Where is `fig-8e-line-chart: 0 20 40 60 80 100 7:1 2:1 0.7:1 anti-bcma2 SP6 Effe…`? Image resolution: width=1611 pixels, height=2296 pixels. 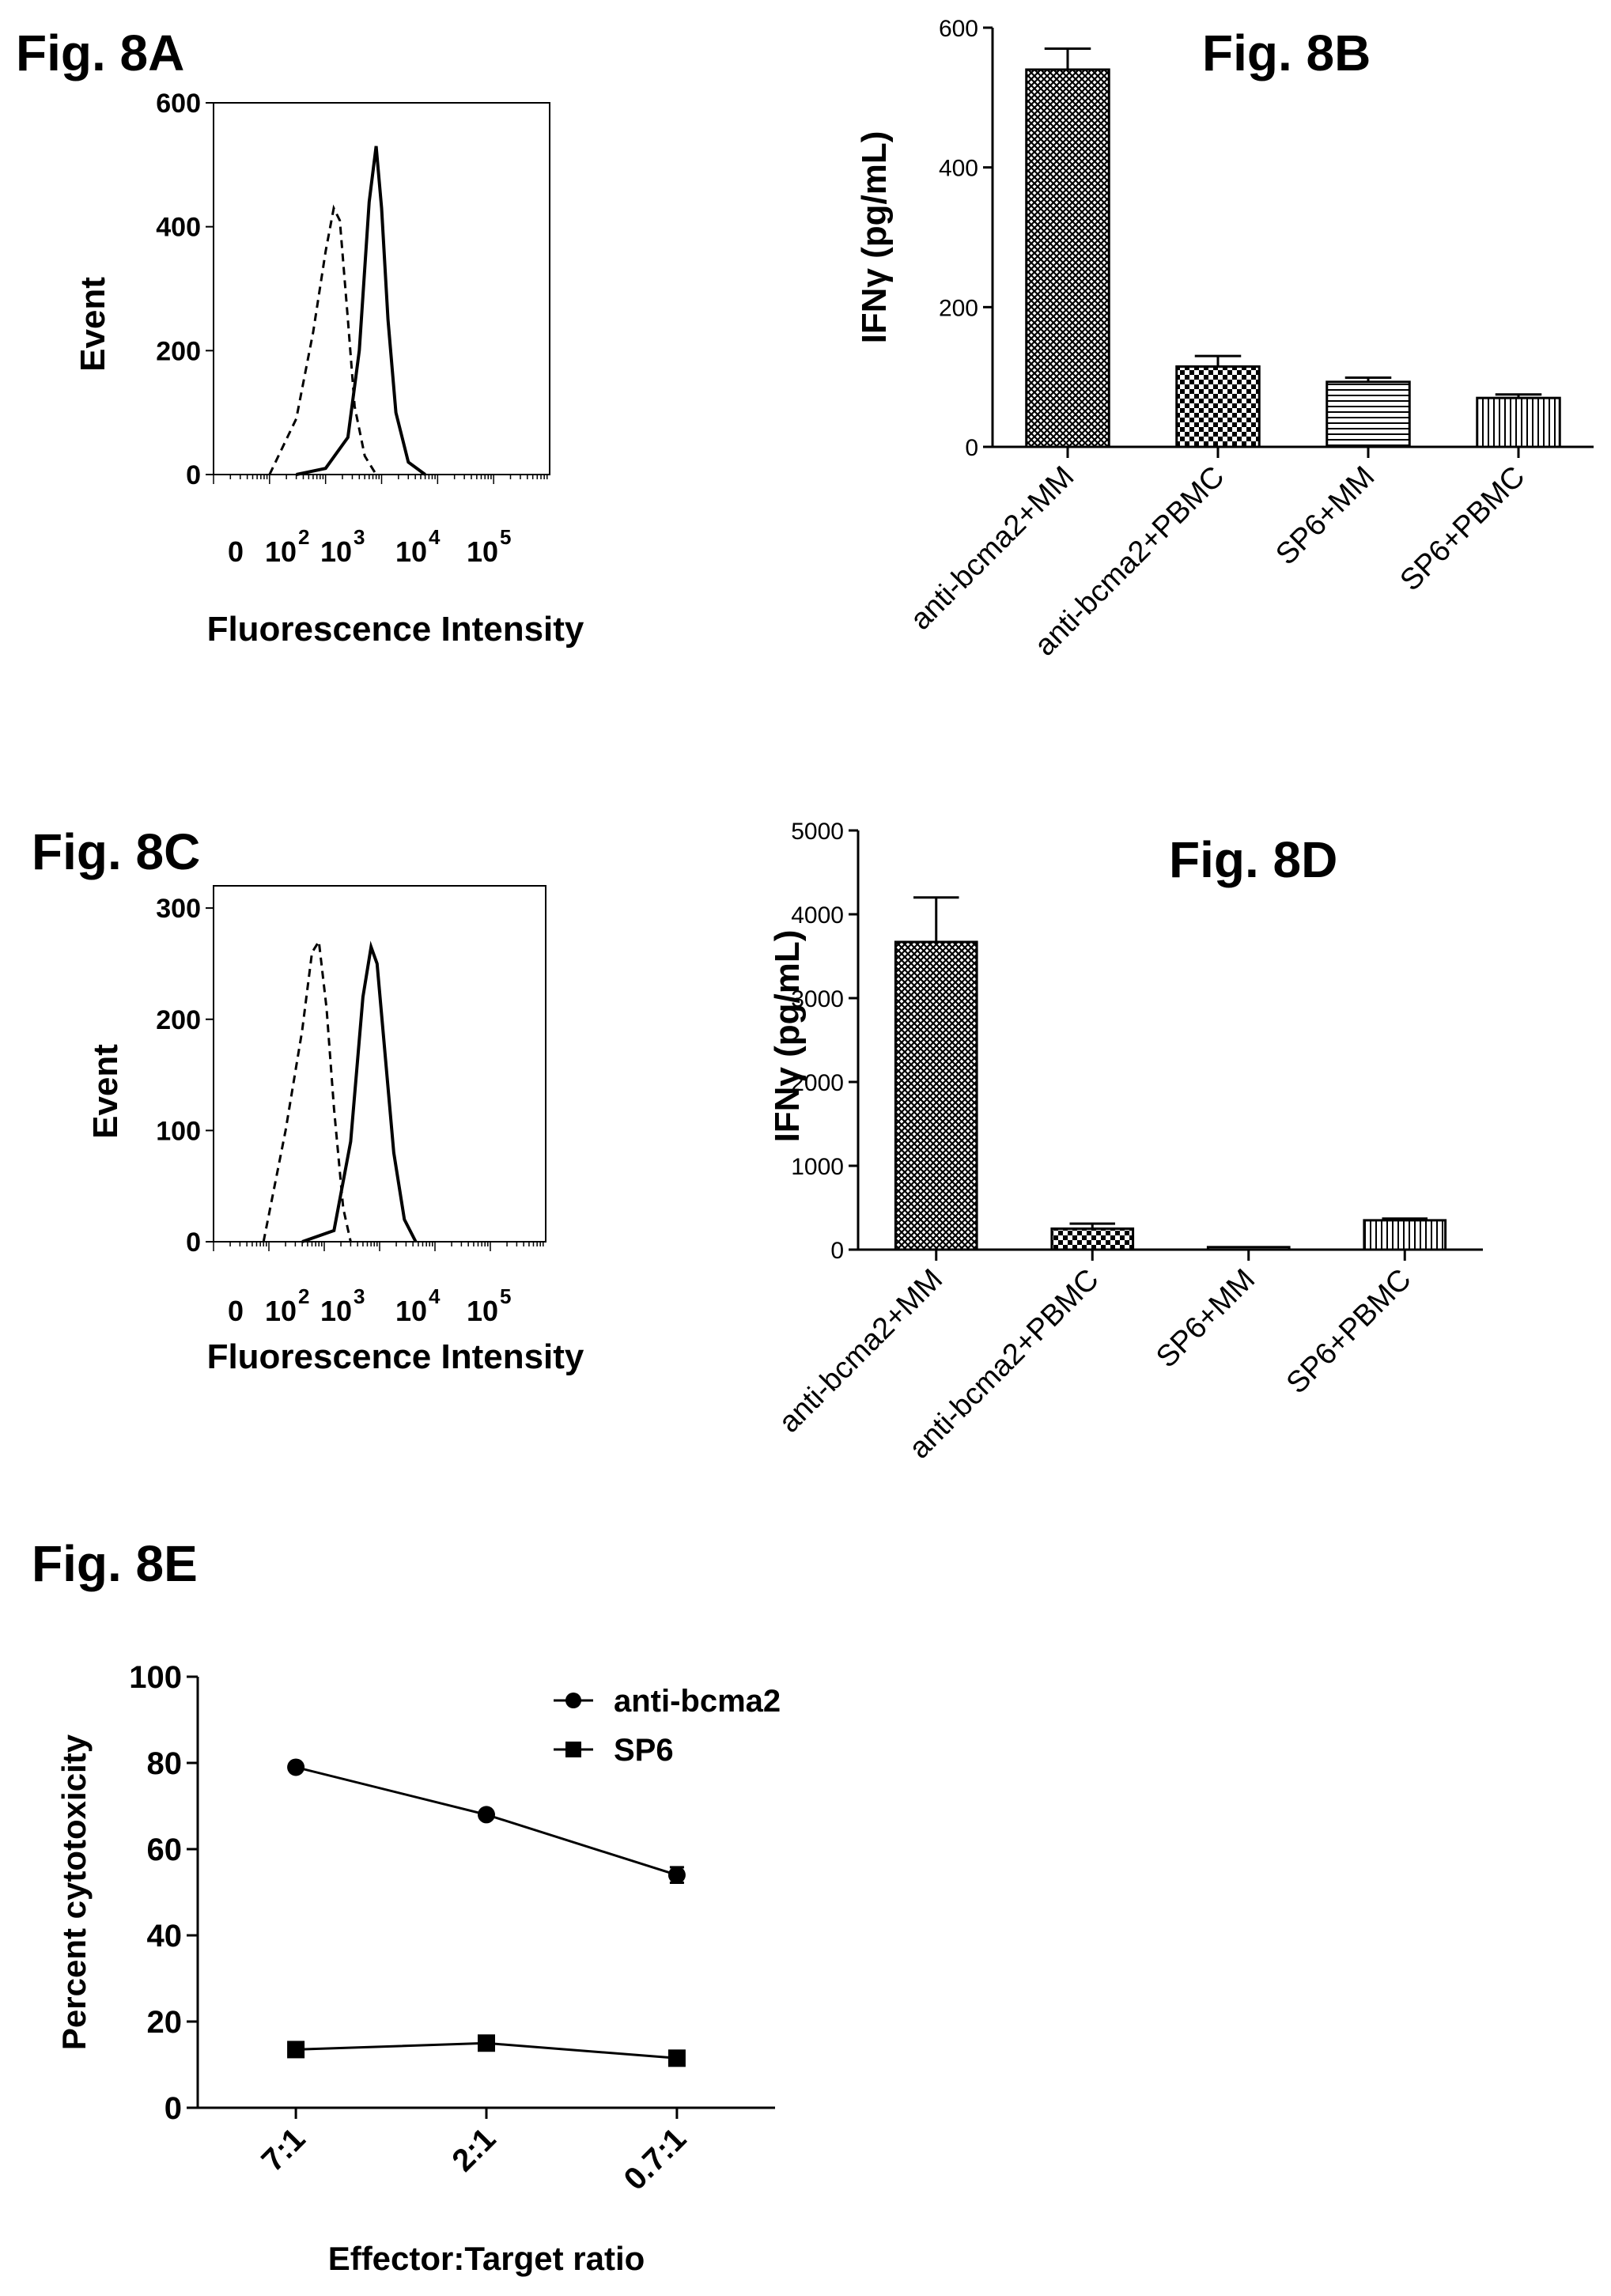
fig-8e-line-chart: 0 20 40 60 80 100 7:1 2:1 0.7:1 anti-bcma2 SP6 Effe… is located at coordinates (418, 1968).